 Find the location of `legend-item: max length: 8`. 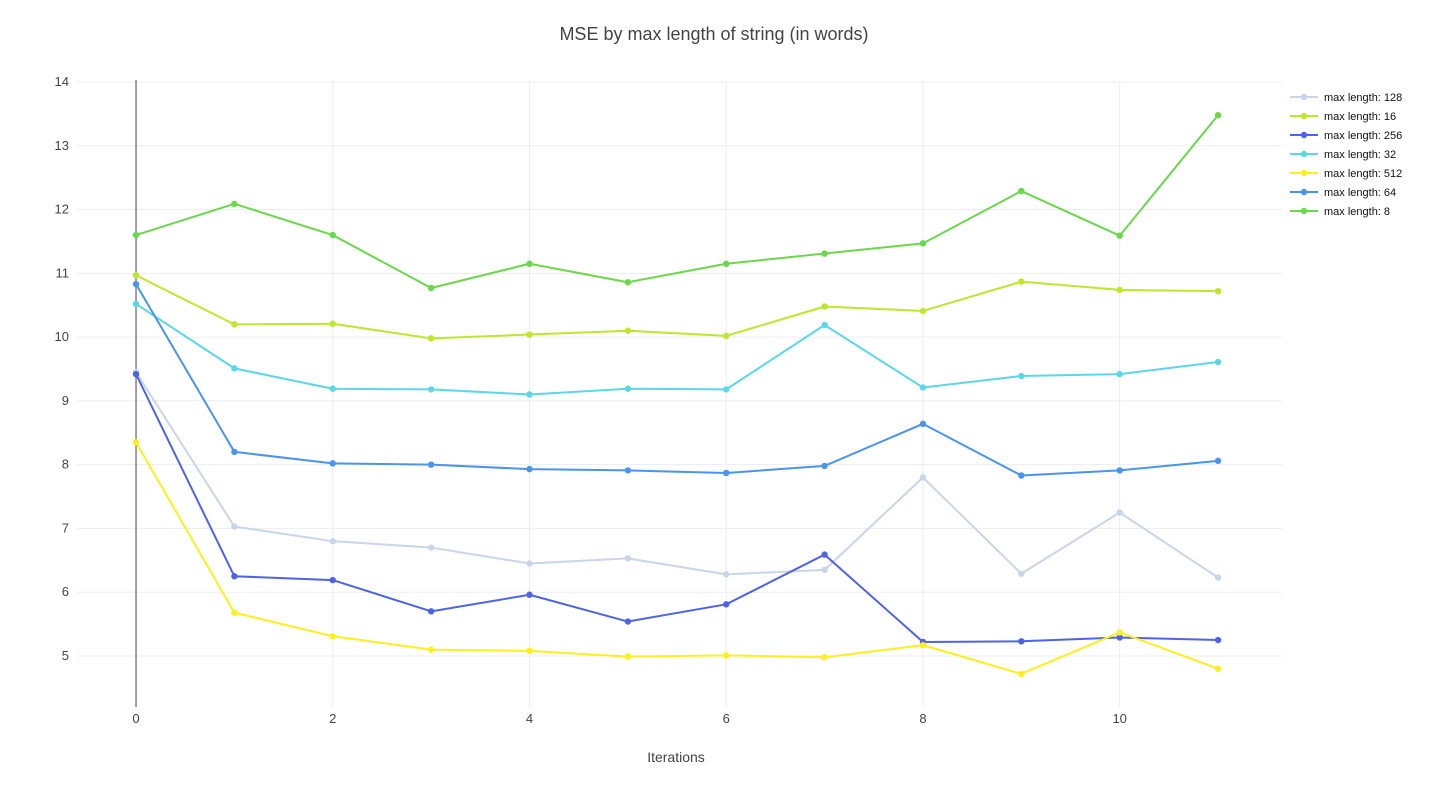

legend-item: max length: 8 is located at coordinates (1340, 212).